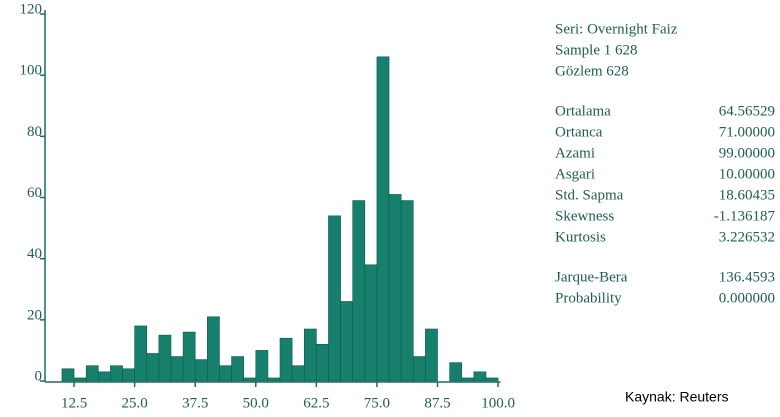 Image resolution: width=780 pixels, height=417 pixels. I want to click on stat-label: Ortanca, so click(579, 132).